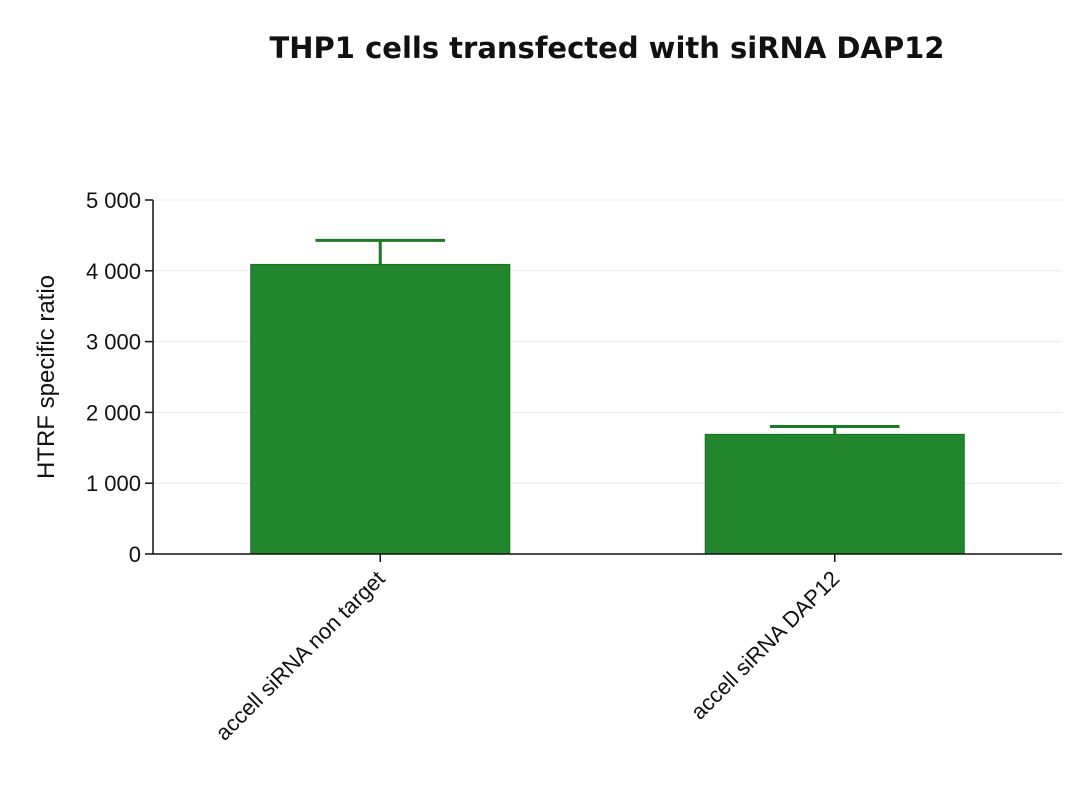 The image size is (1080, 810). I want to click on x-tick-label: accell siRNA DAP12, so click(765, 645).